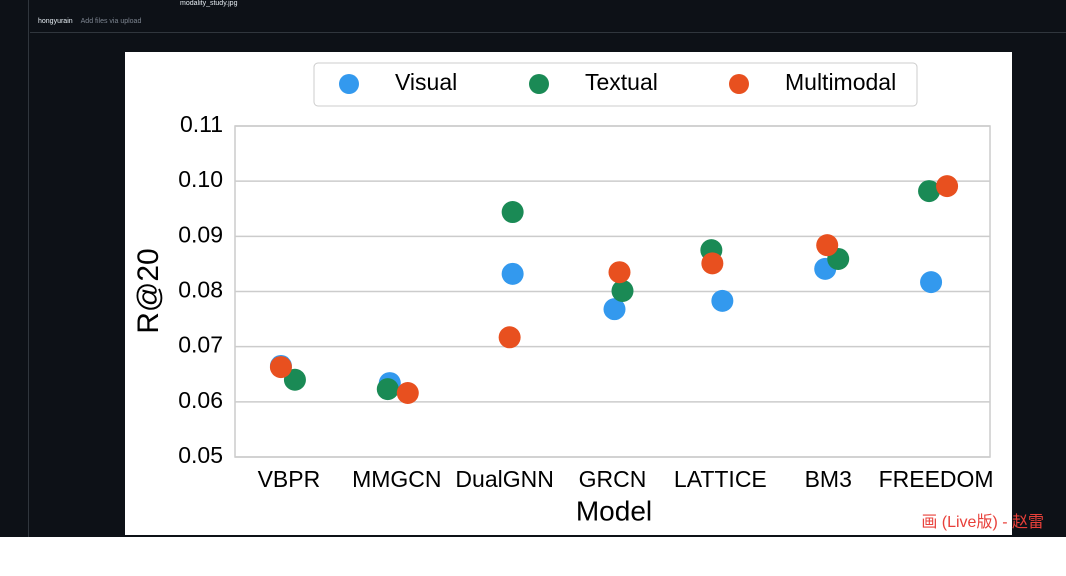  What do you see at coordinates (200, 290) in the screenshot?
I see `y-tick-label: 0.08` at bounding box center [200, 290].